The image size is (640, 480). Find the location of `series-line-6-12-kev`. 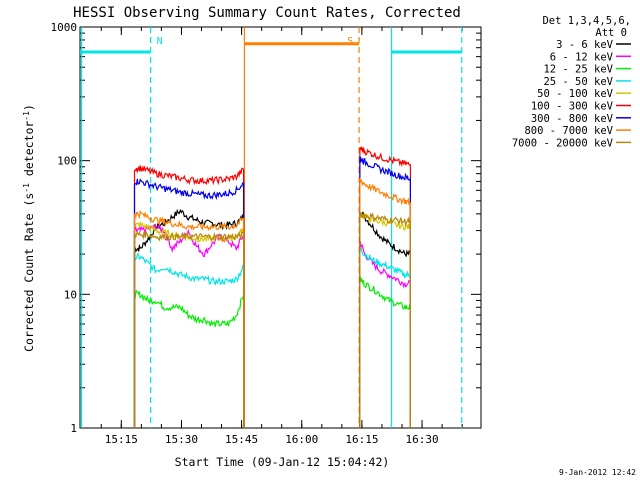

series-line-6-12-kev is located at coordinates (385, 334).